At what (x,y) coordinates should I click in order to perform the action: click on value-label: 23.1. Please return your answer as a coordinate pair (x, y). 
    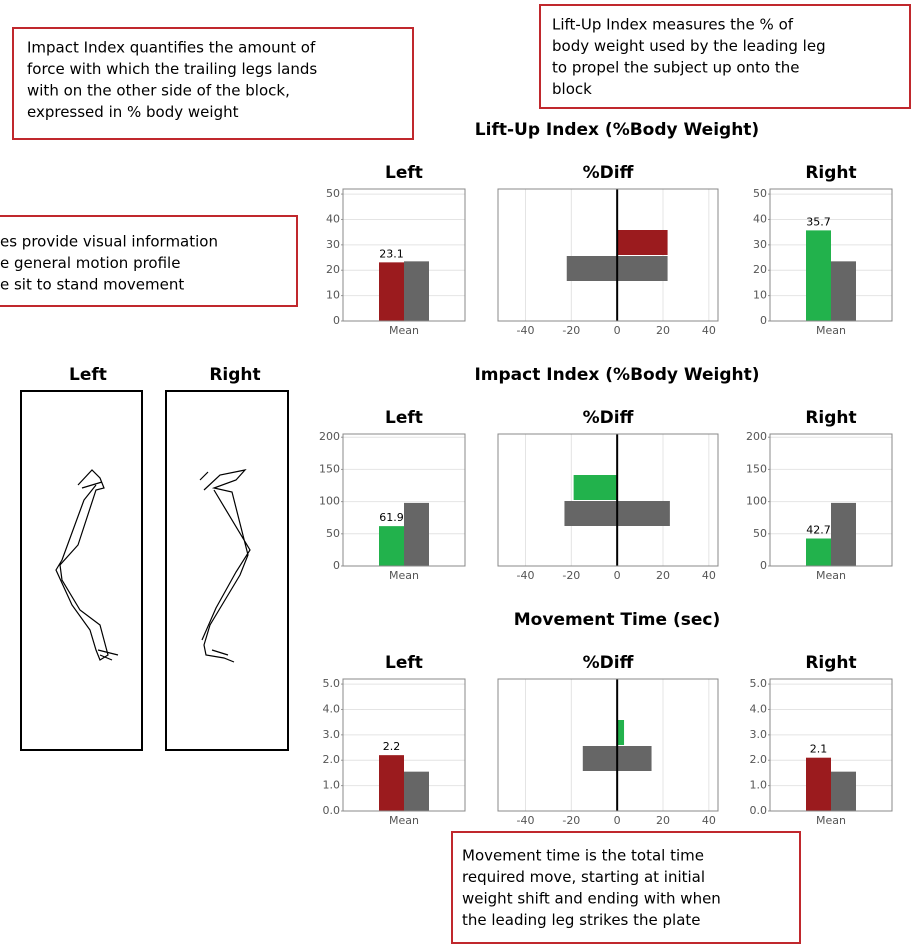
    Looking at the image, I should click on (391, 253).